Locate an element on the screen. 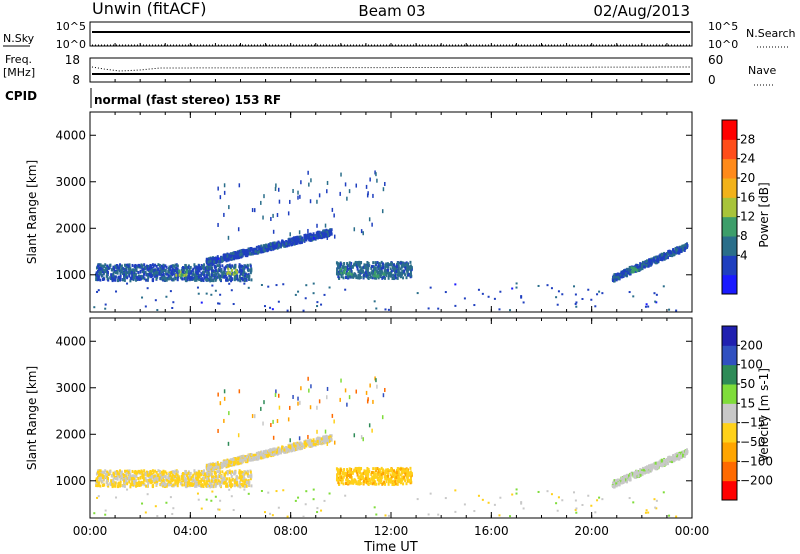 Image resolution: width=800 pixels, height=554 pixels. noise-right-tick-top: 10^5 is located at coordinates (723, 26).